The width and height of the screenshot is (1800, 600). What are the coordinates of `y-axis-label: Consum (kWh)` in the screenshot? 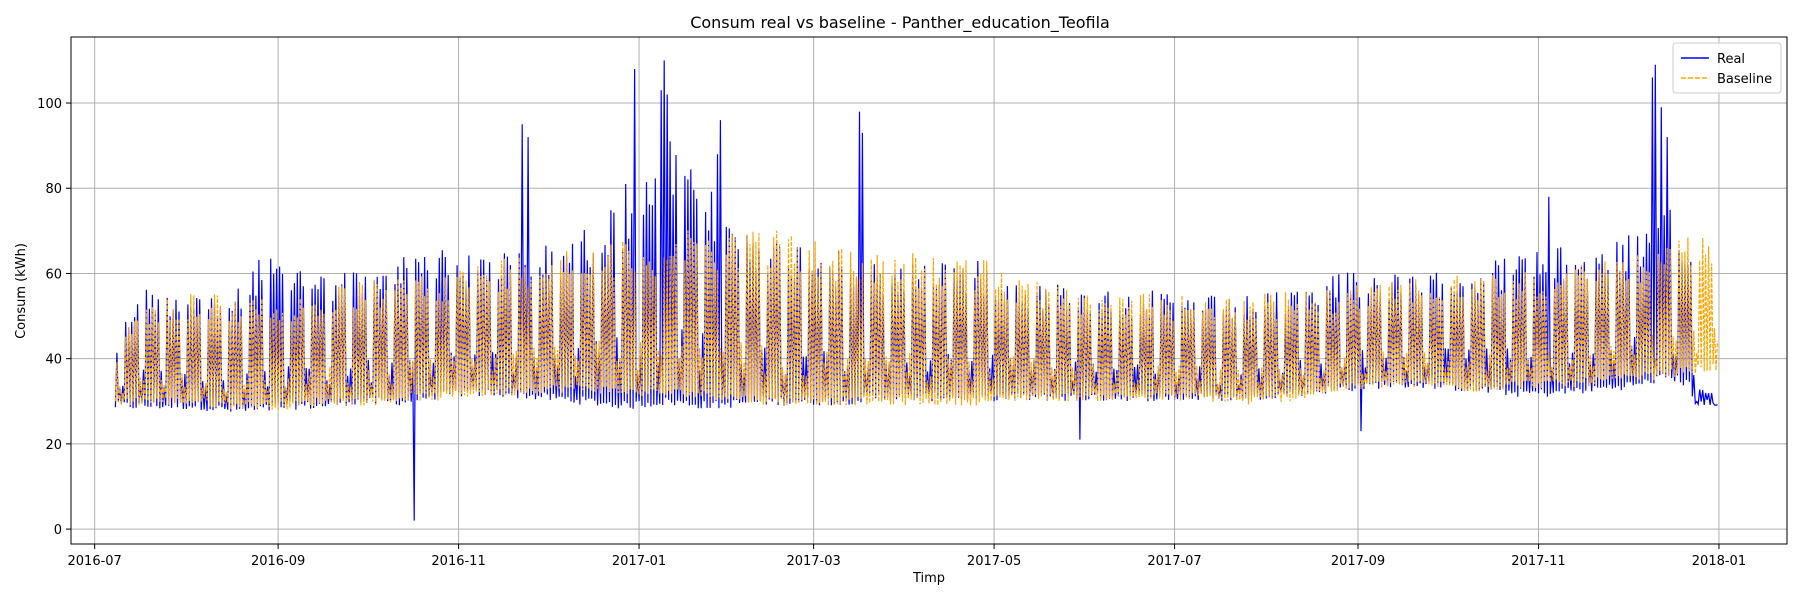 It's located at (21, 291).